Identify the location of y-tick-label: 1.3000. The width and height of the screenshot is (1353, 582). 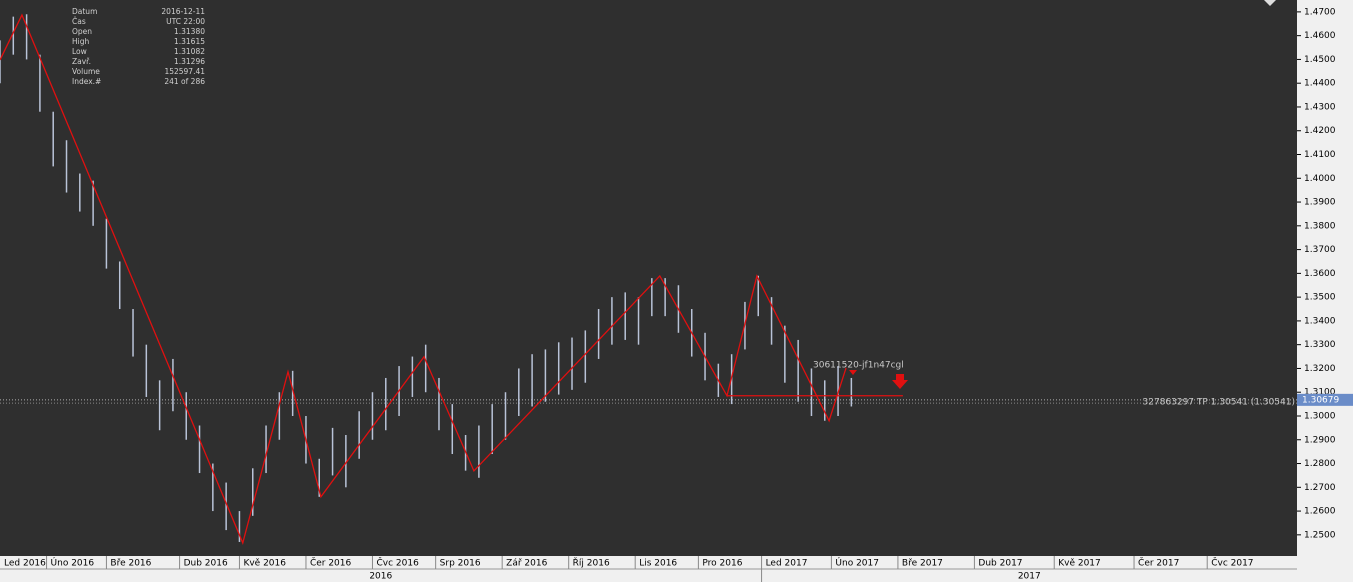
(1320, 416).